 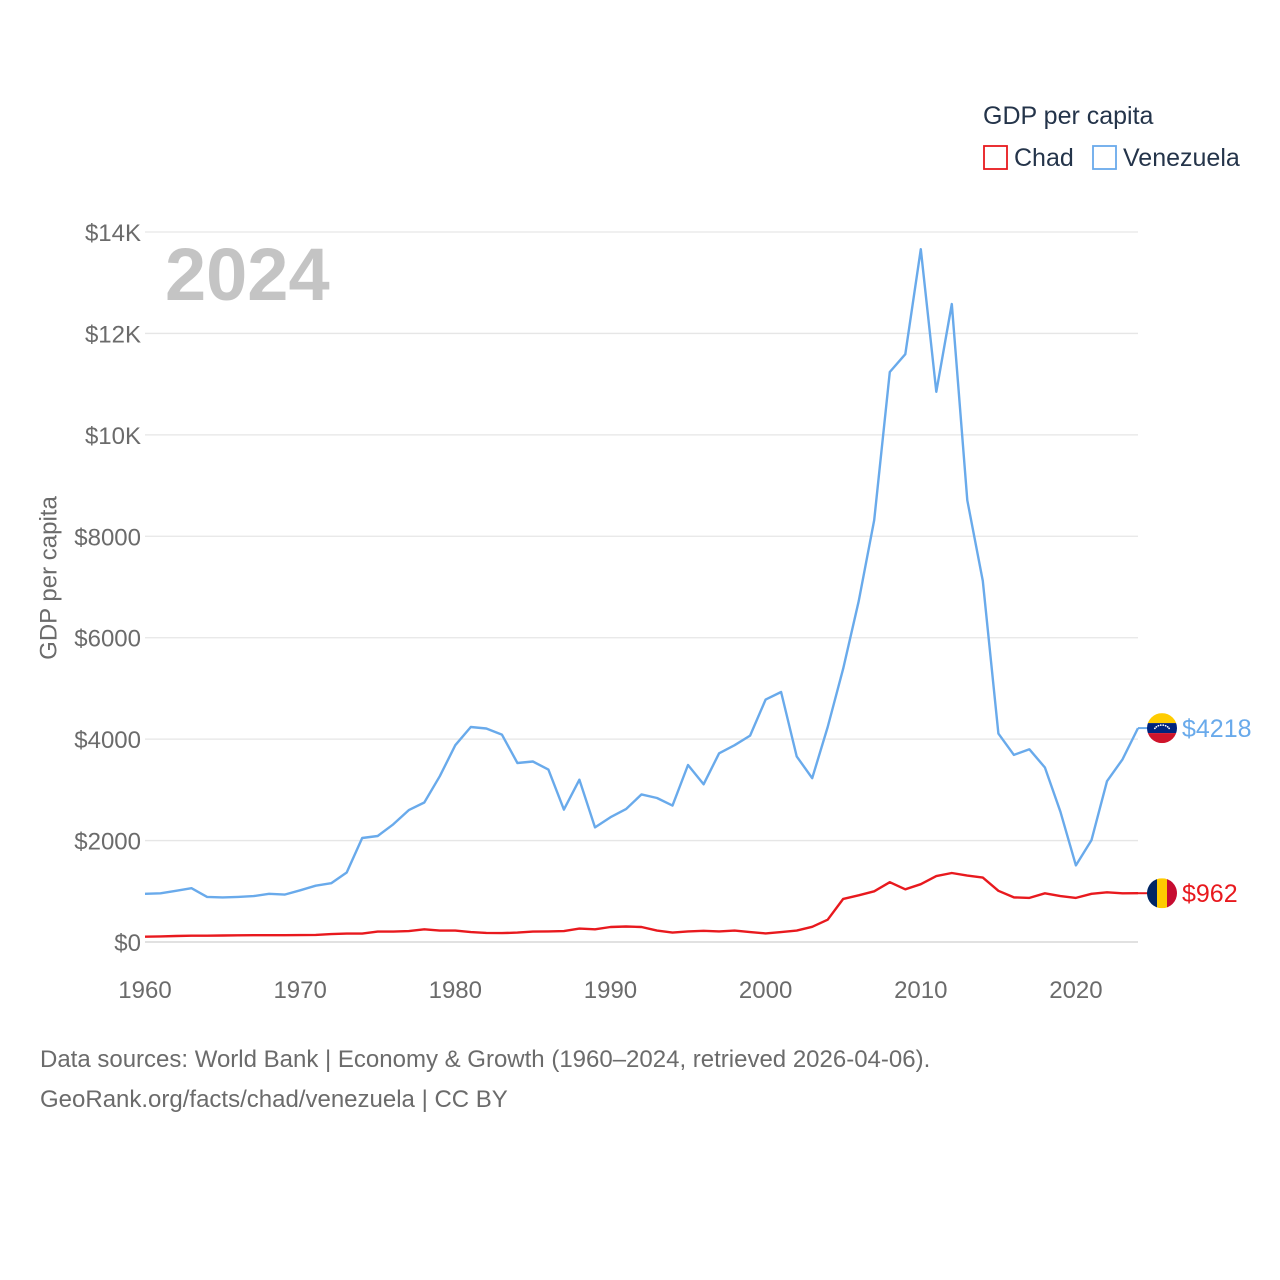 I want to click on end-value-label-venezuela: $4218, so click(x=1217, y=729).